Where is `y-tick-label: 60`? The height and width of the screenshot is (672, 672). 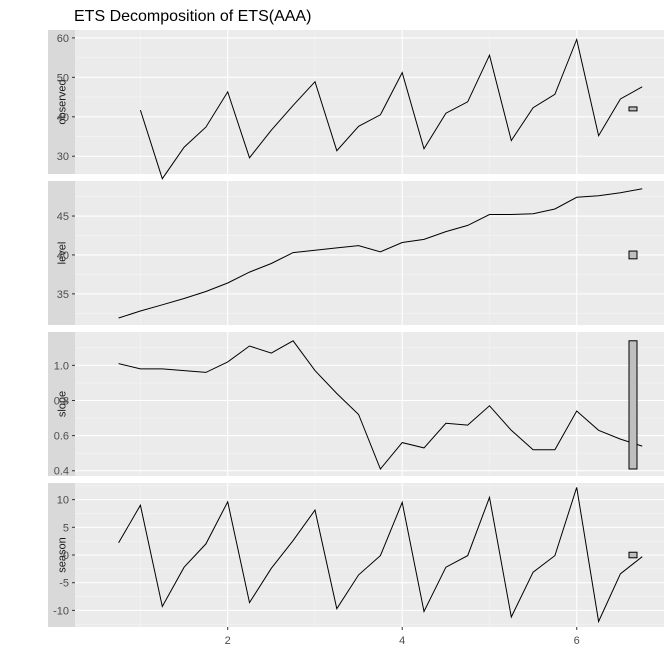
y-tick-label: 60 is located at coordinates (63, 39).